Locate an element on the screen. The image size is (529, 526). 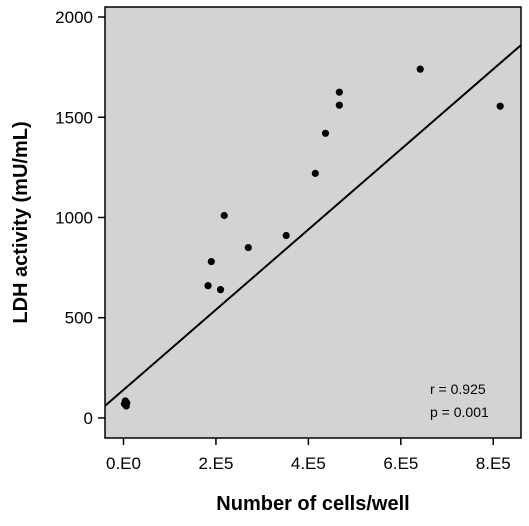
y-tick-label: 1000 is located at coordinates (74, 217).